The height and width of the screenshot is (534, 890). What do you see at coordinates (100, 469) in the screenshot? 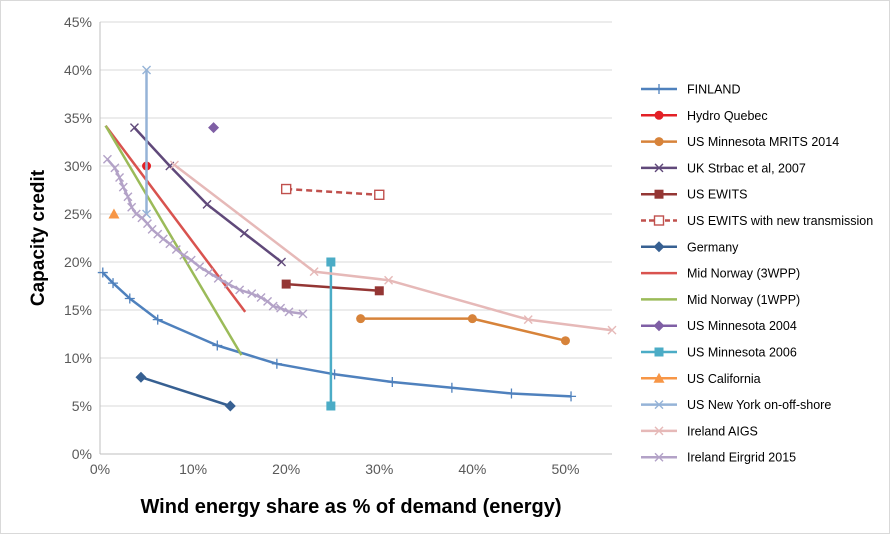
I see `x-tick-label: 0%` at bounding box center [100, 469].